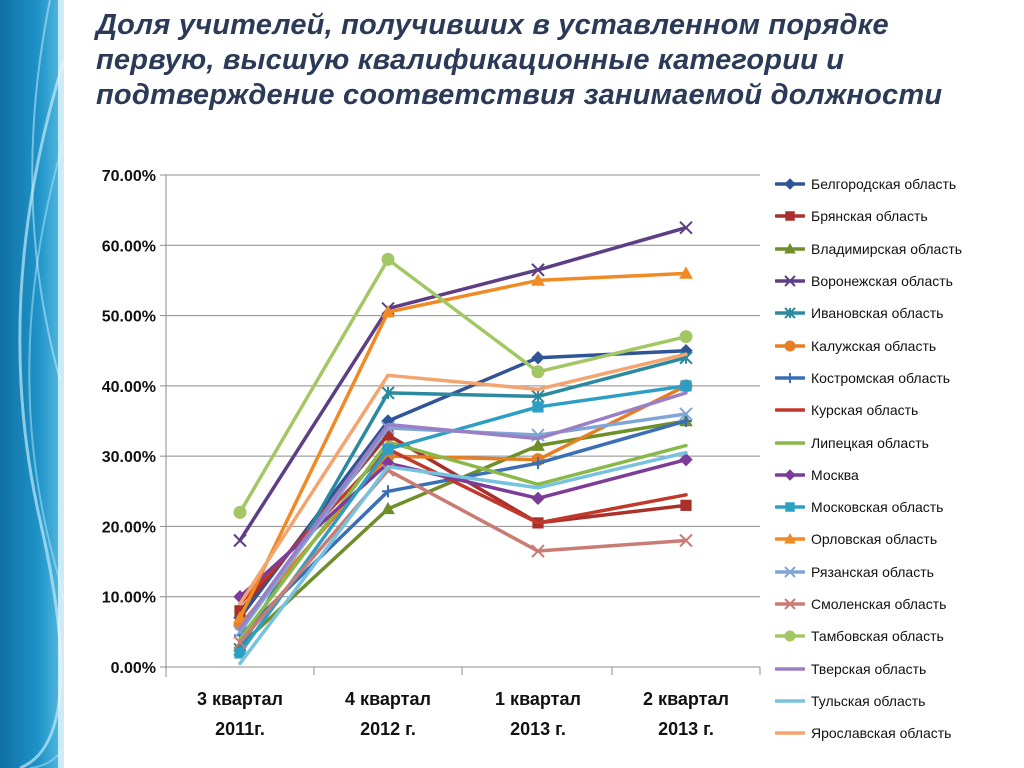 The image size is (1024, 768). I want to click on legend-label: Орловская область, so click(874, 539).